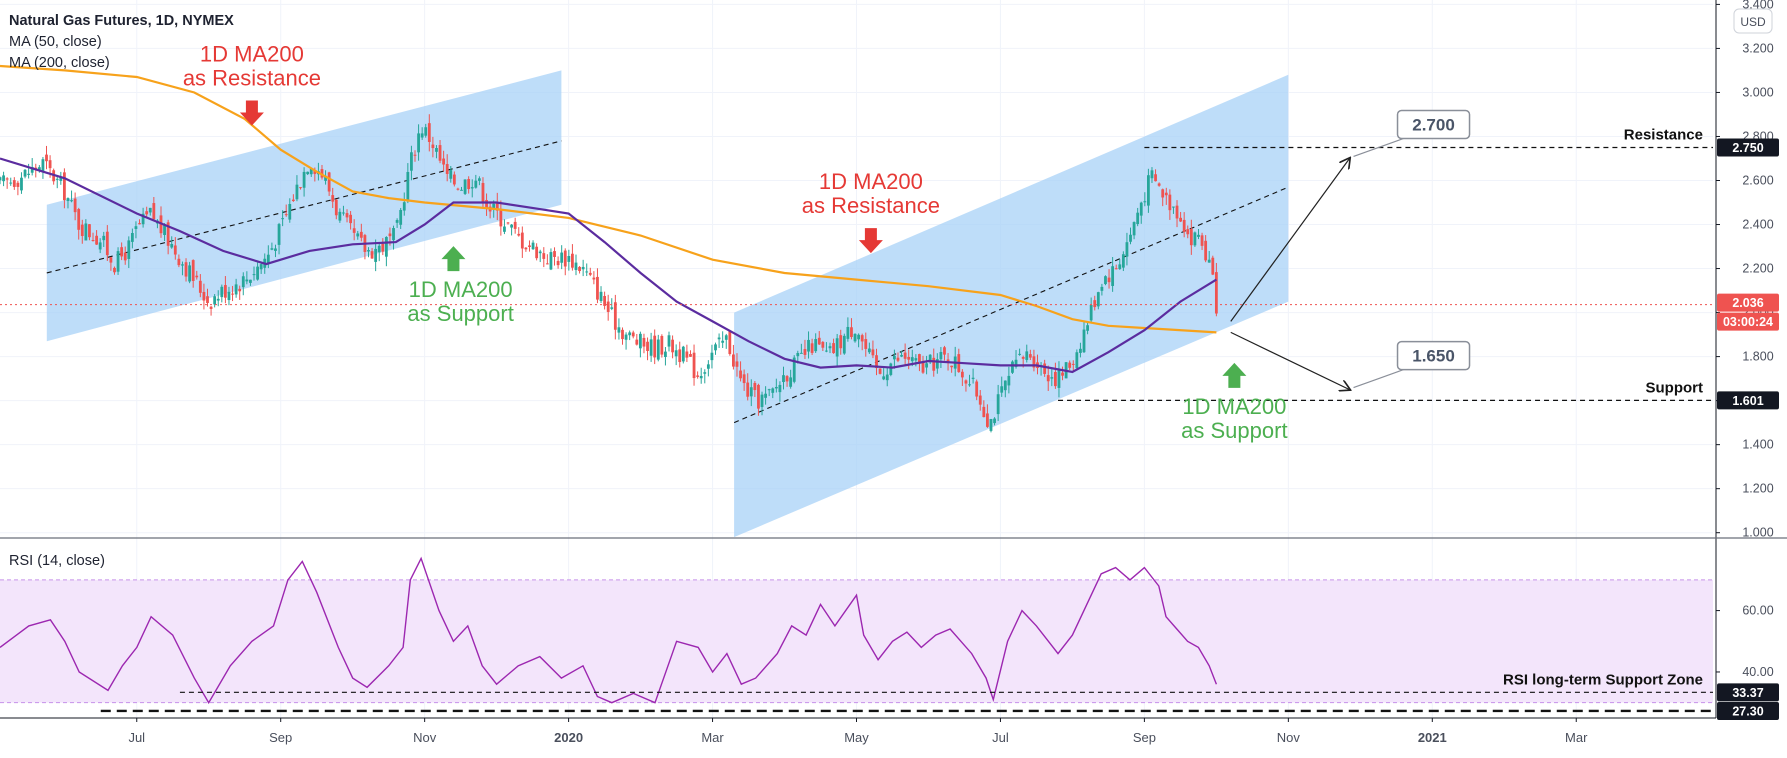 The height and width of the screenshot is (758, 1787). What do you see at coordinates (461, 289) in the screenshot?
I see `ma200-support-1-line1: 1D MA200` at bounding box center [461, 289].